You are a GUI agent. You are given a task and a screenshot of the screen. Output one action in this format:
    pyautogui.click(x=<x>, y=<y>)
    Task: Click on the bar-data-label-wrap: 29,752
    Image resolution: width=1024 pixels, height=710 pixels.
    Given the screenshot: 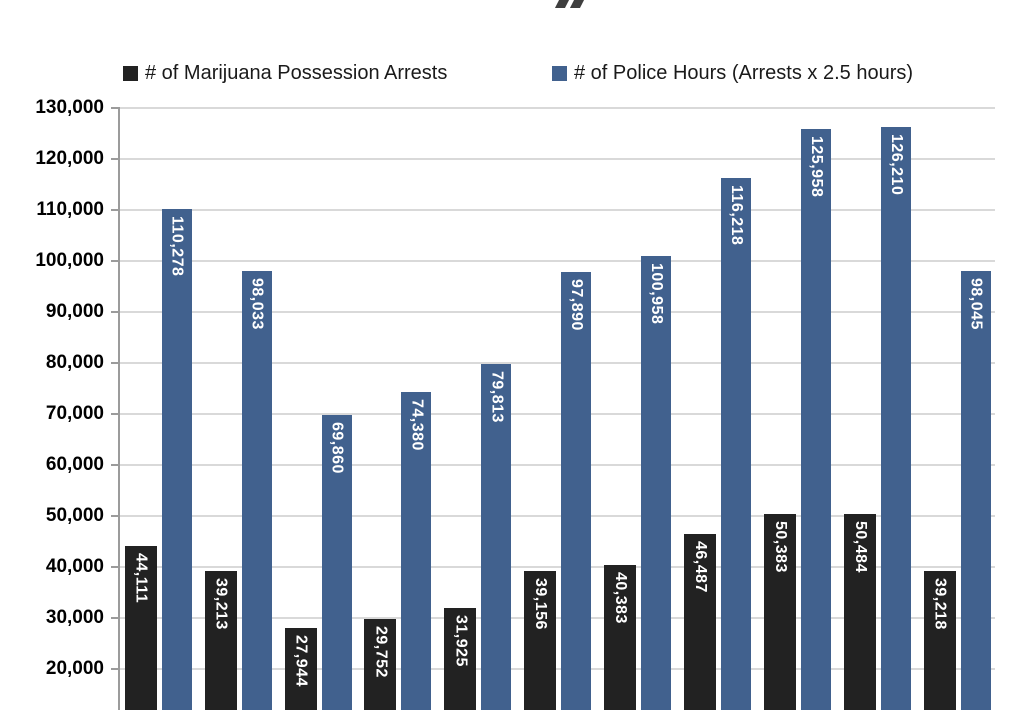 What is the action you would take?
    pyautogui.click(x=380, y=652)
    